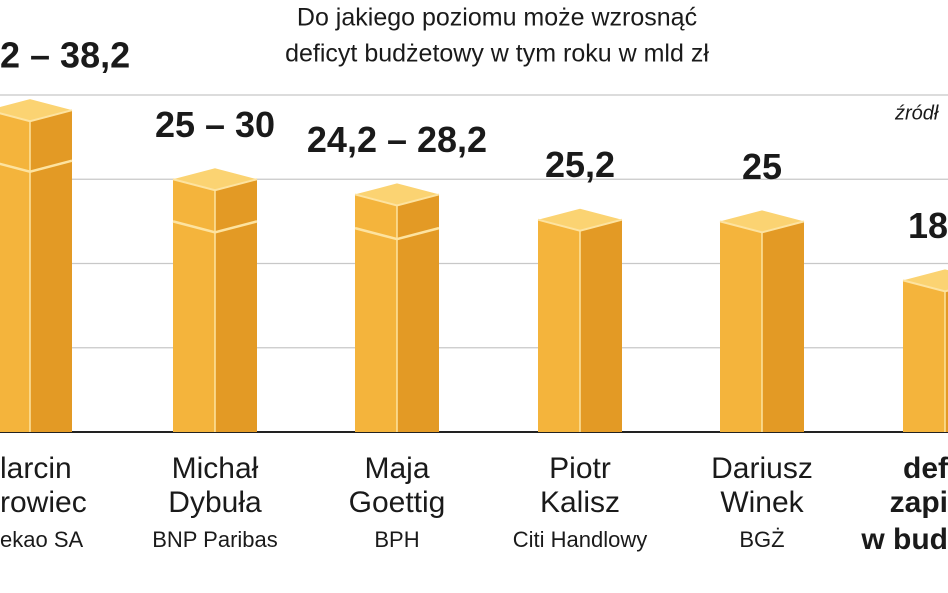  I want to click on value-label: 24,2 – 28,2, so click(397, 139).